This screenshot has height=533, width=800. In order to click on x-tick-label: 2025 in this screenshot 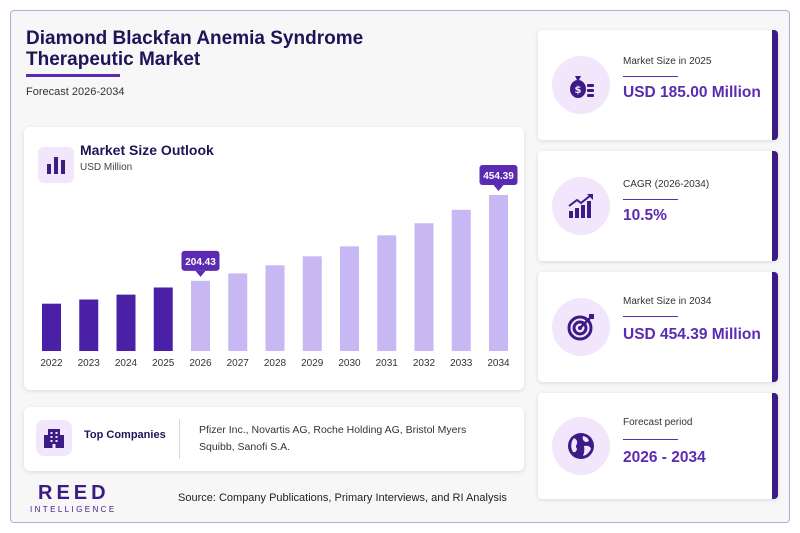, I will do `click(163, 363)`.